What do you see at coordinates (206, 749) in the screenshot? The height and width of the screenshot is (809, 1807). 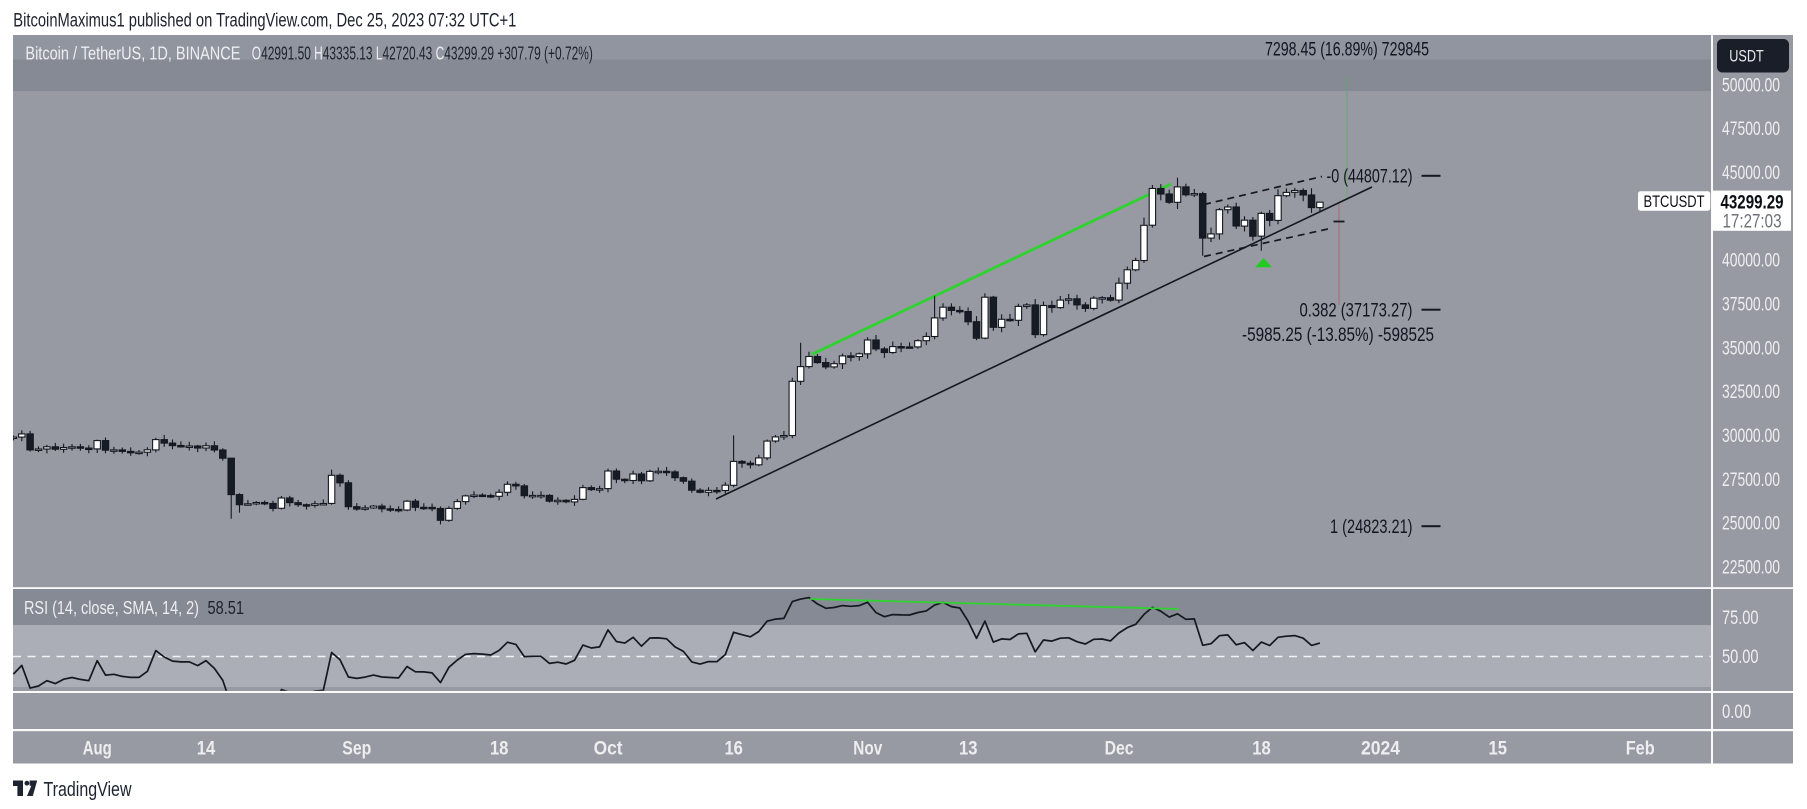 I see `svg-text: 14` at bounding box center [206, 749].